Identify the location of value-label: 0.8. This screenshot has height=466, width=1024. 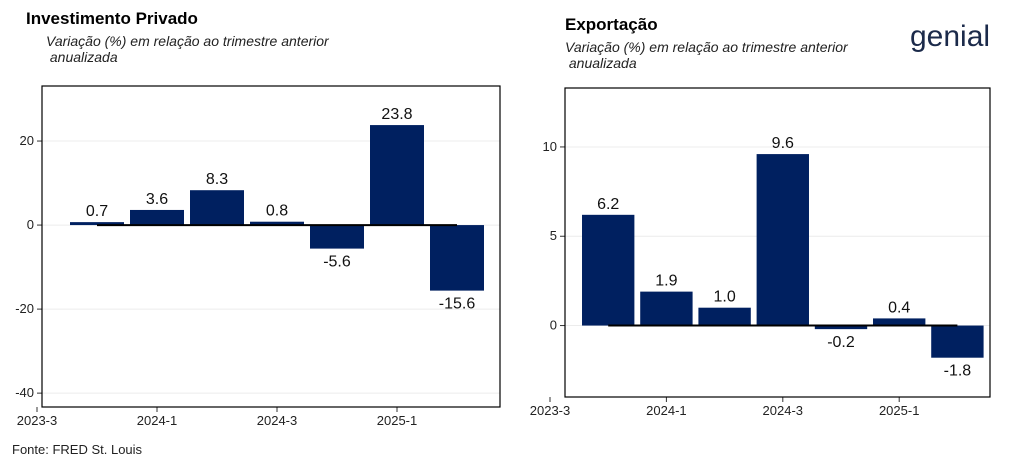
(277, 211).